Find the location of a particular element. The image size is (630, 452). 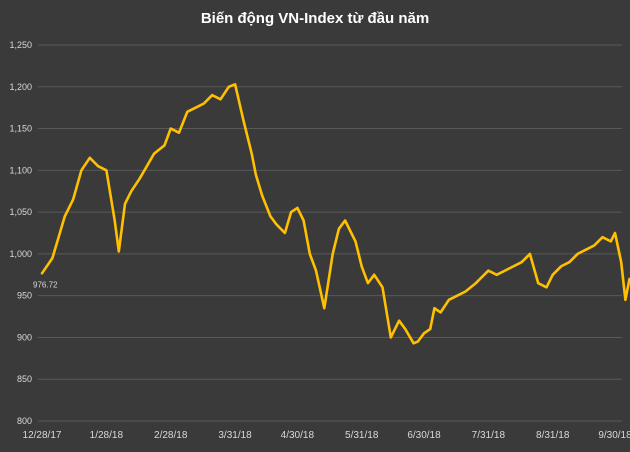

x-tick-label: 5/31/18 is located at coordinates (362, 435).